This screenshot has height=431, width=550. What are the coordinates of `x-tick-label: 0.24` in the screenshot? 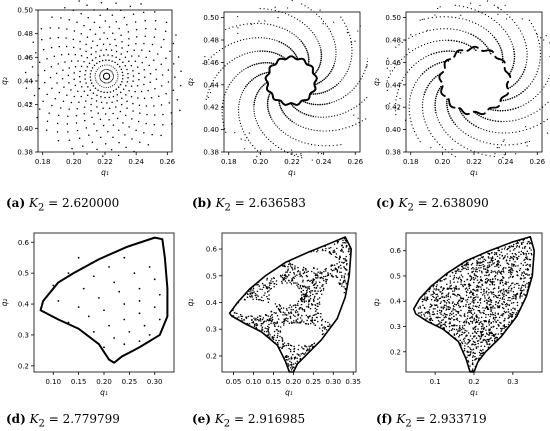 It's located at (324, 162).